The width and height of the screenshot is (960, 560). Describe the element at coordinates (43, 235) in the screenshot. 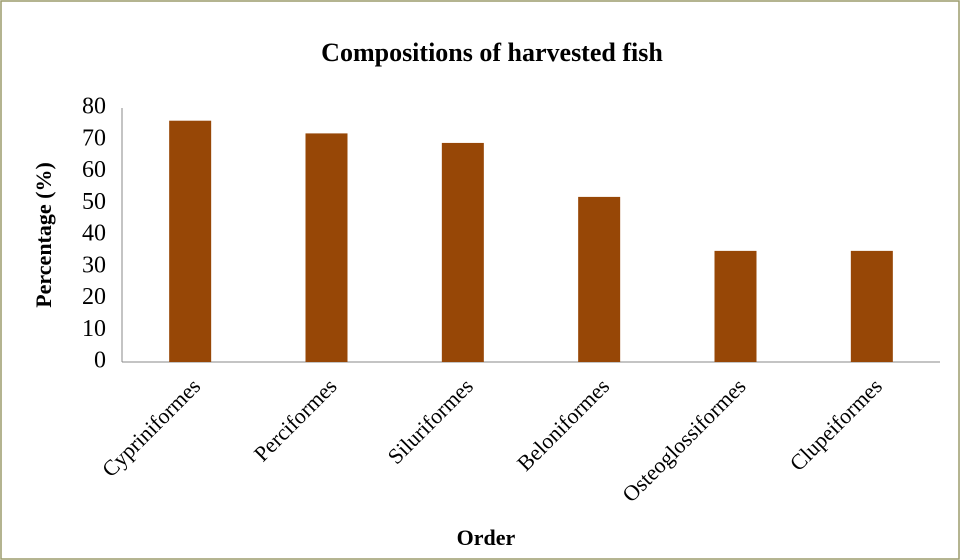

I see `y-axis-label: Percentage (%)` at that location.